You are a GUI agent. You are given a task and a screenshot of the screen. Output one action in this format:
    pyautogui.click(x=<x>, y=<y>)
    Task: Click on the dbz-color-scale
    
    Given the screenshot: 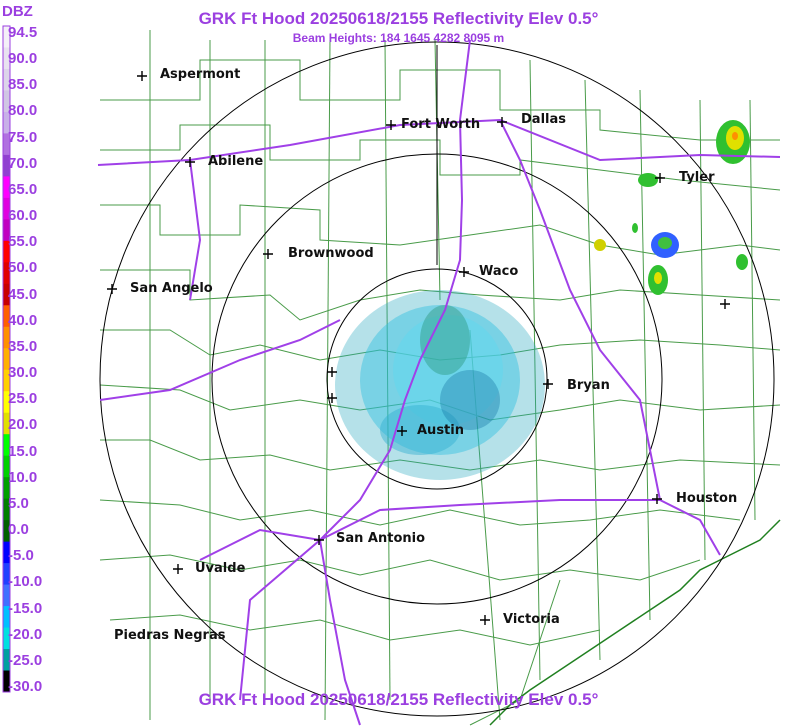 What is the action you would take?
    pyautogui.click(x=6, y=359)
    